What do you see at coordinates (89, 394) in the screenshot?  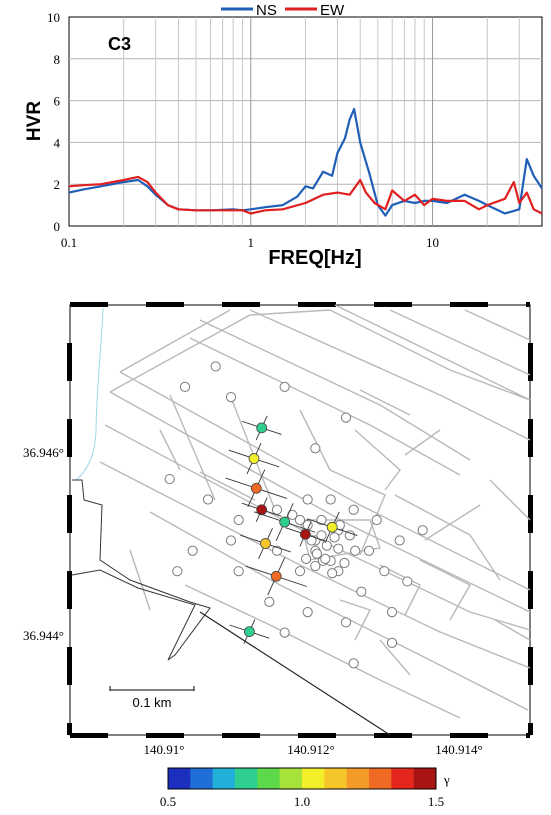 I see `river-line` at bounding box center [89, 394].